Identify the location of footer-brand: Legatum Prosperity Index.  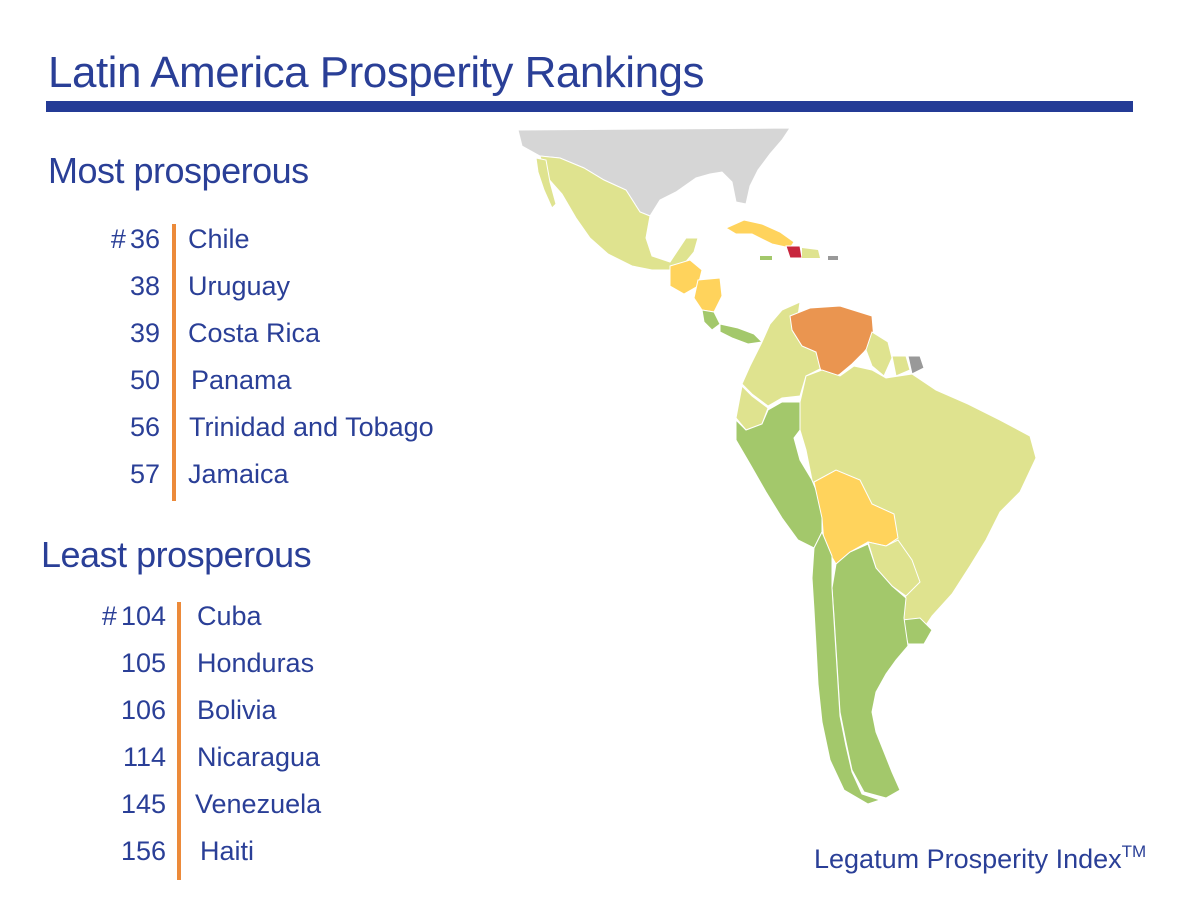
(968, 859).